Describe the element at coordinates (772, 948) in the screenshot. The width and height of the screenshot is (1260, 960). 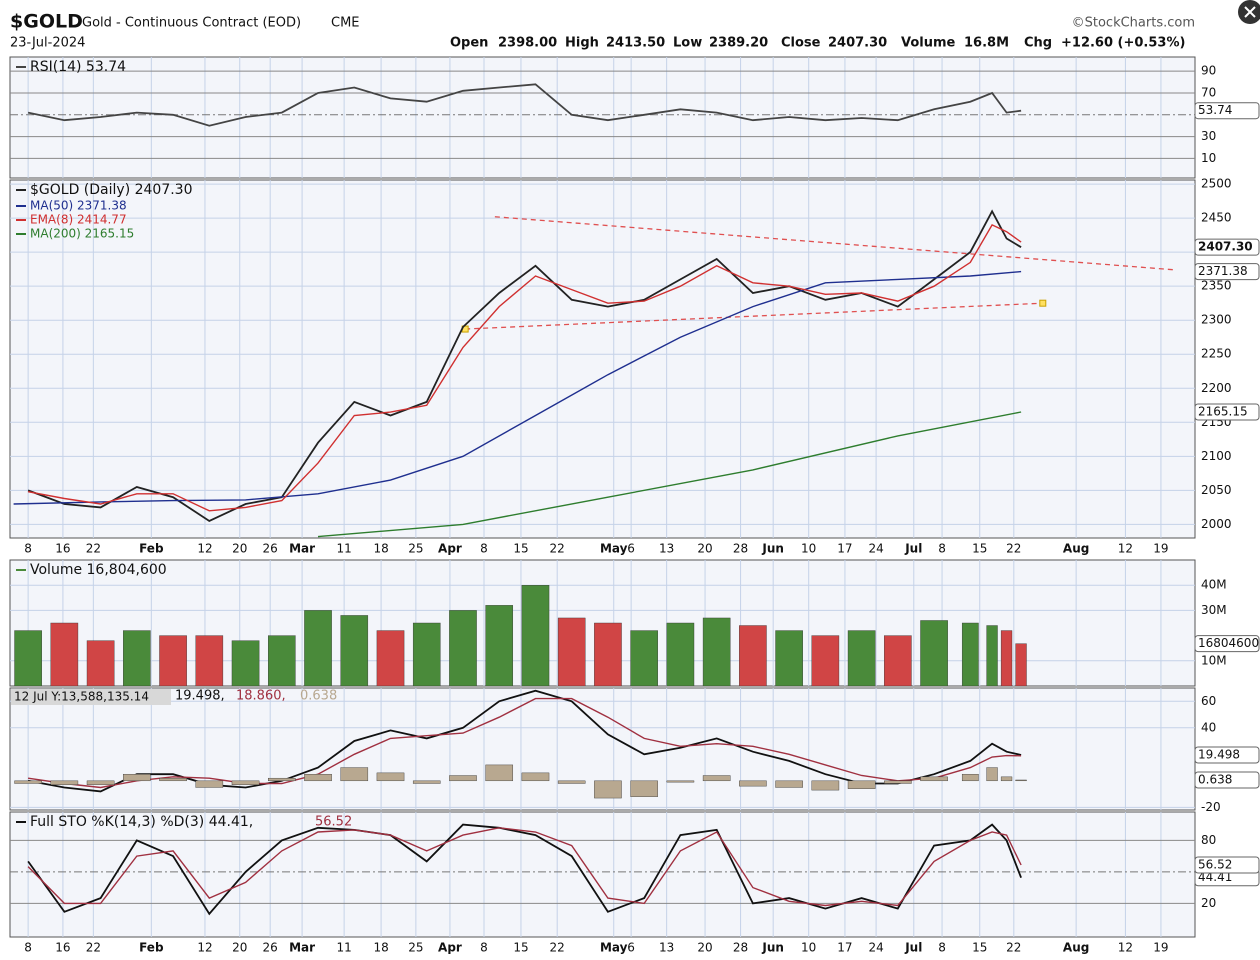
I see `x-tick-label: Jun` at that location.